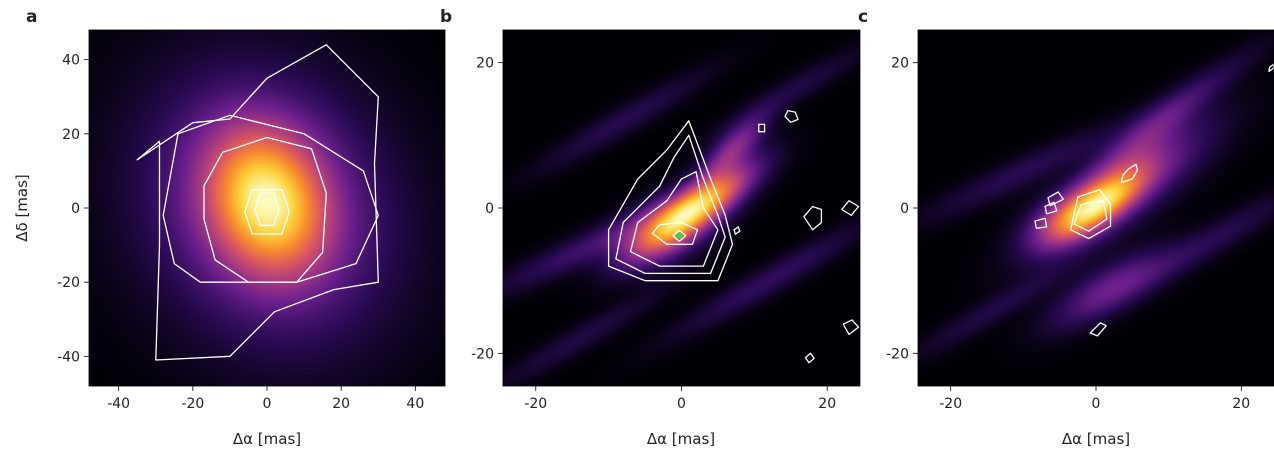  I want to click on x-tick-label: 40, so click(415, 404).